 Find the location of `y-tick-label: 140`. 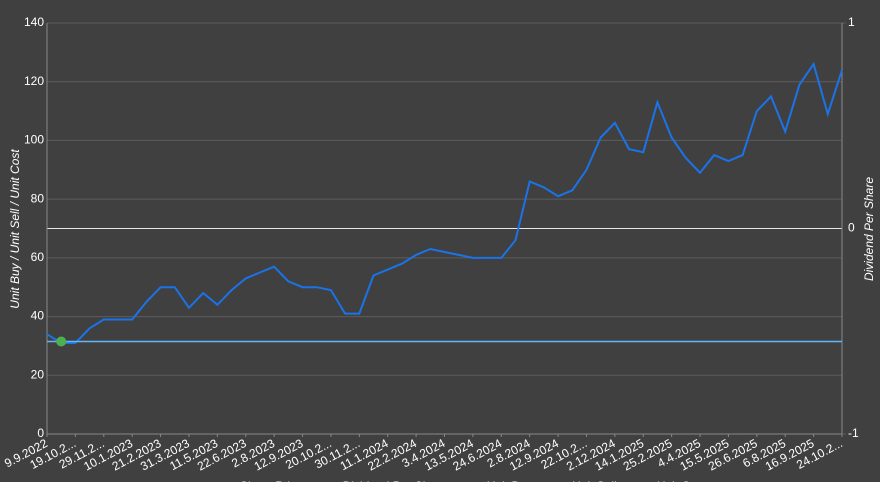

y-tick-label: 140 is located at coordinates (34, 22).